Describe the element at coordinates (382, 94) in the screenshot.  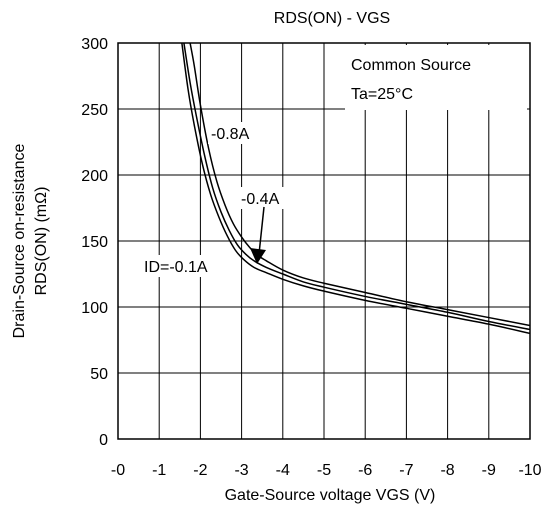
I see `legend-line2: Ta=25°C` at that location.